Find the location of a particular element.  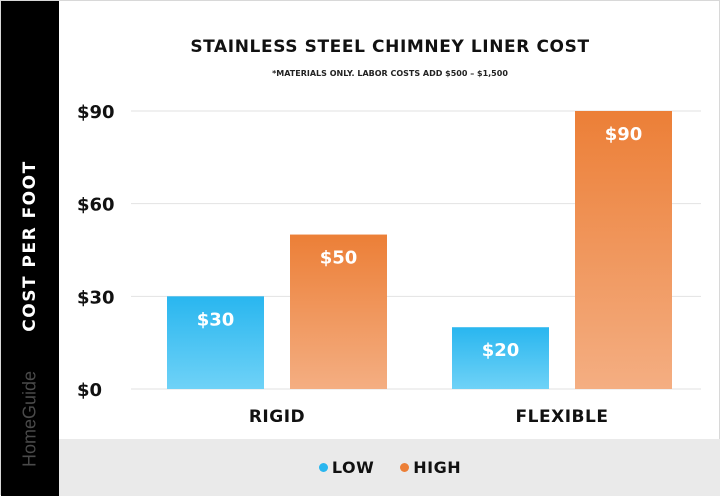

legend-dot-low is located at coordinates (323, 467).